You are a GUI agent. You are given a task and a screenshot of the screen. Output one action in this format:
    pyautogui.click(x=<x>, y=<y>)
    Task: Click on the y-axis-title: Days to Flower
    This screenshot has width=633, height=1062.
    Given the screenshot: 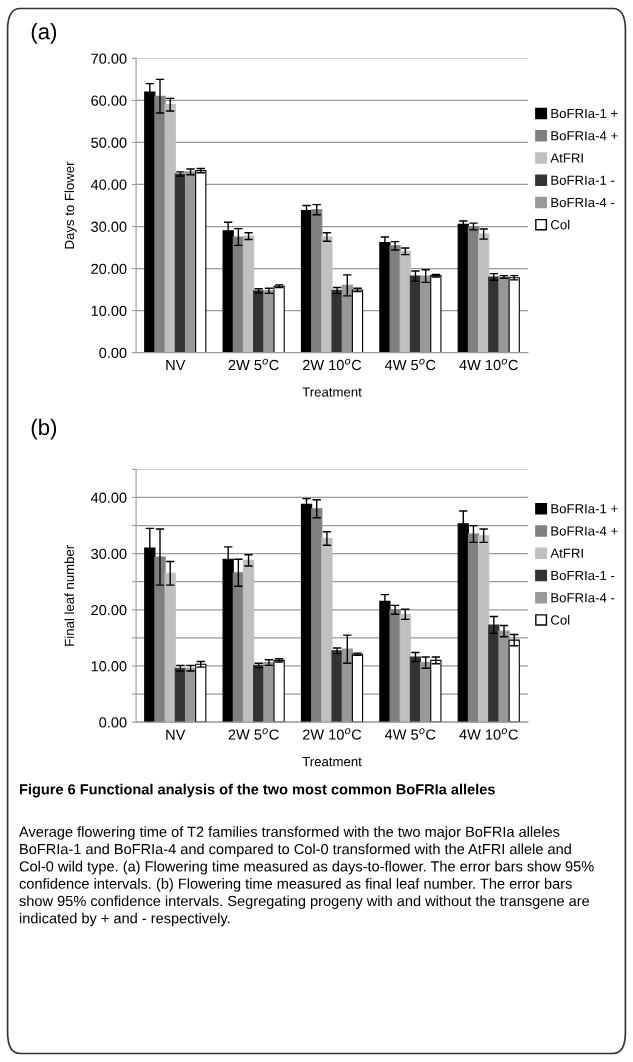 What is the action you would take?
    pyautogui.click(x=70, y=205)
    